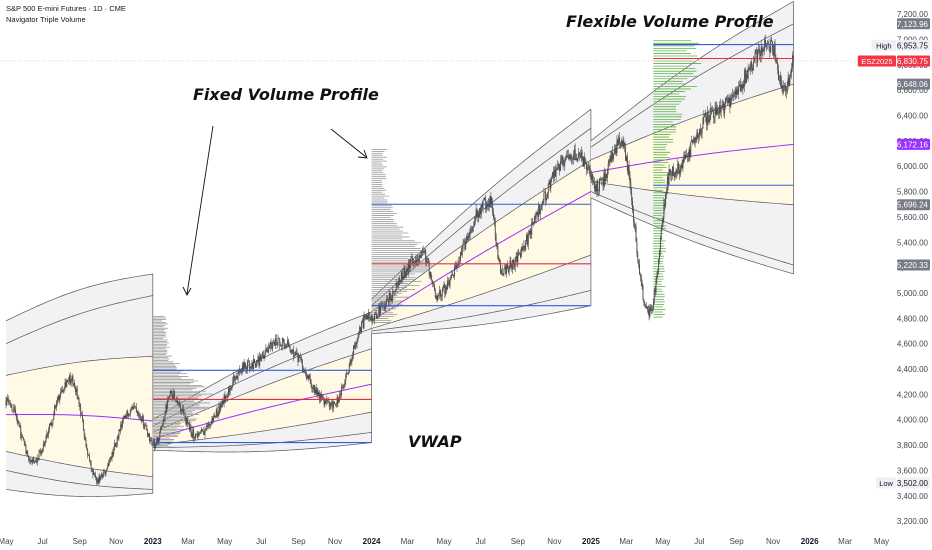  Describe the element at coordinates (46, 19) in the screenshot. I see `indicator-title: Navigator Triple Volume` at that location.